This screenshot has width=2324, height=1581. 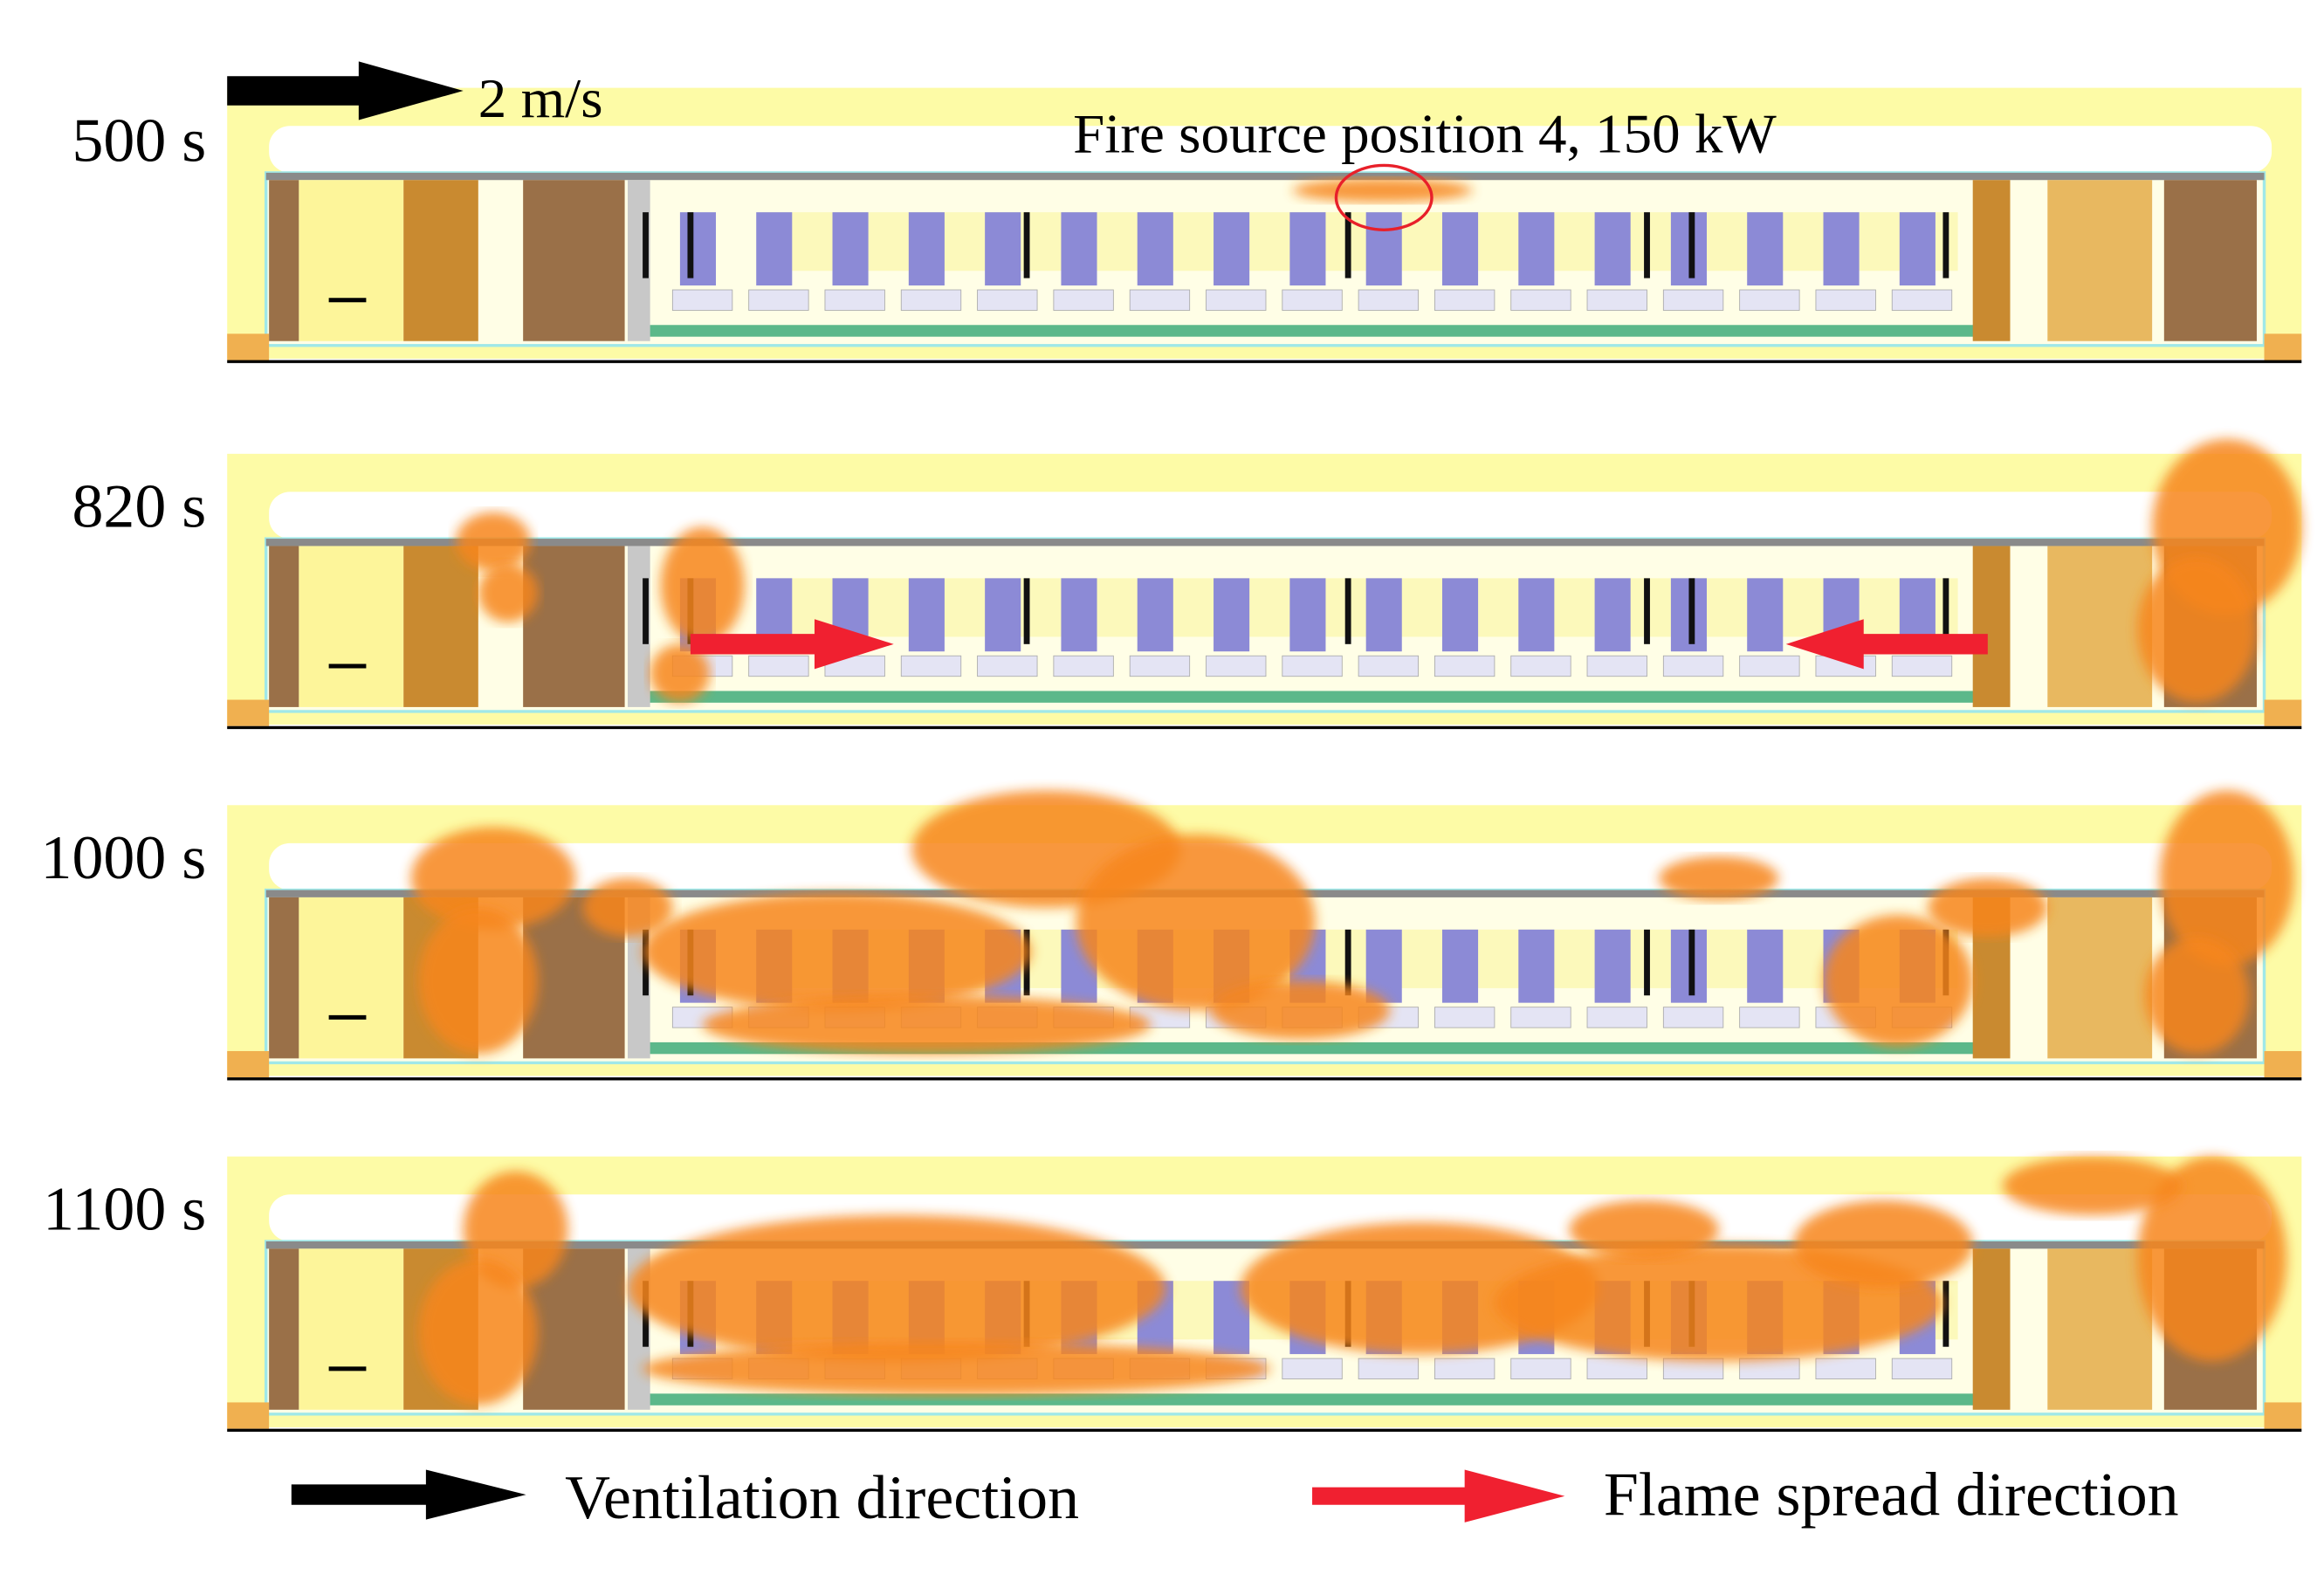 What do you see at coordinates (792, 644) in the screenshot?
I see `flame-arrow-right` at bounding box center [792, 644].